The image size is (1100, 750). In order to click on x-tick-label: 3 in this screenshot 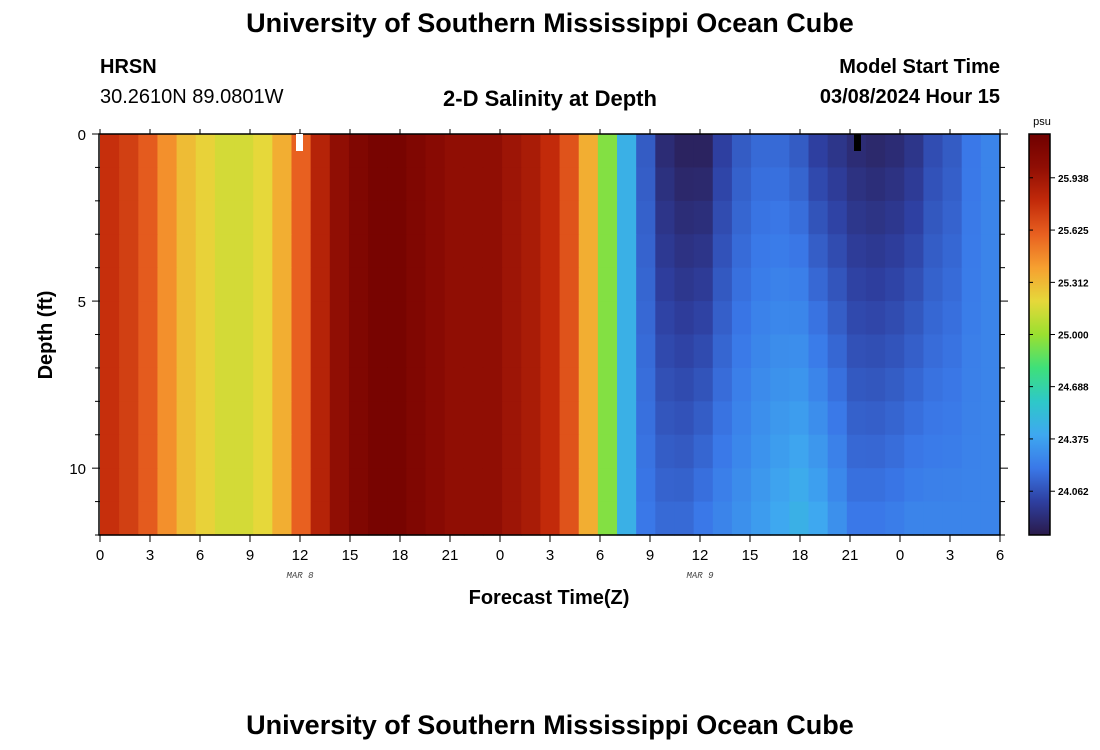, I will do `click(150, 555)`.